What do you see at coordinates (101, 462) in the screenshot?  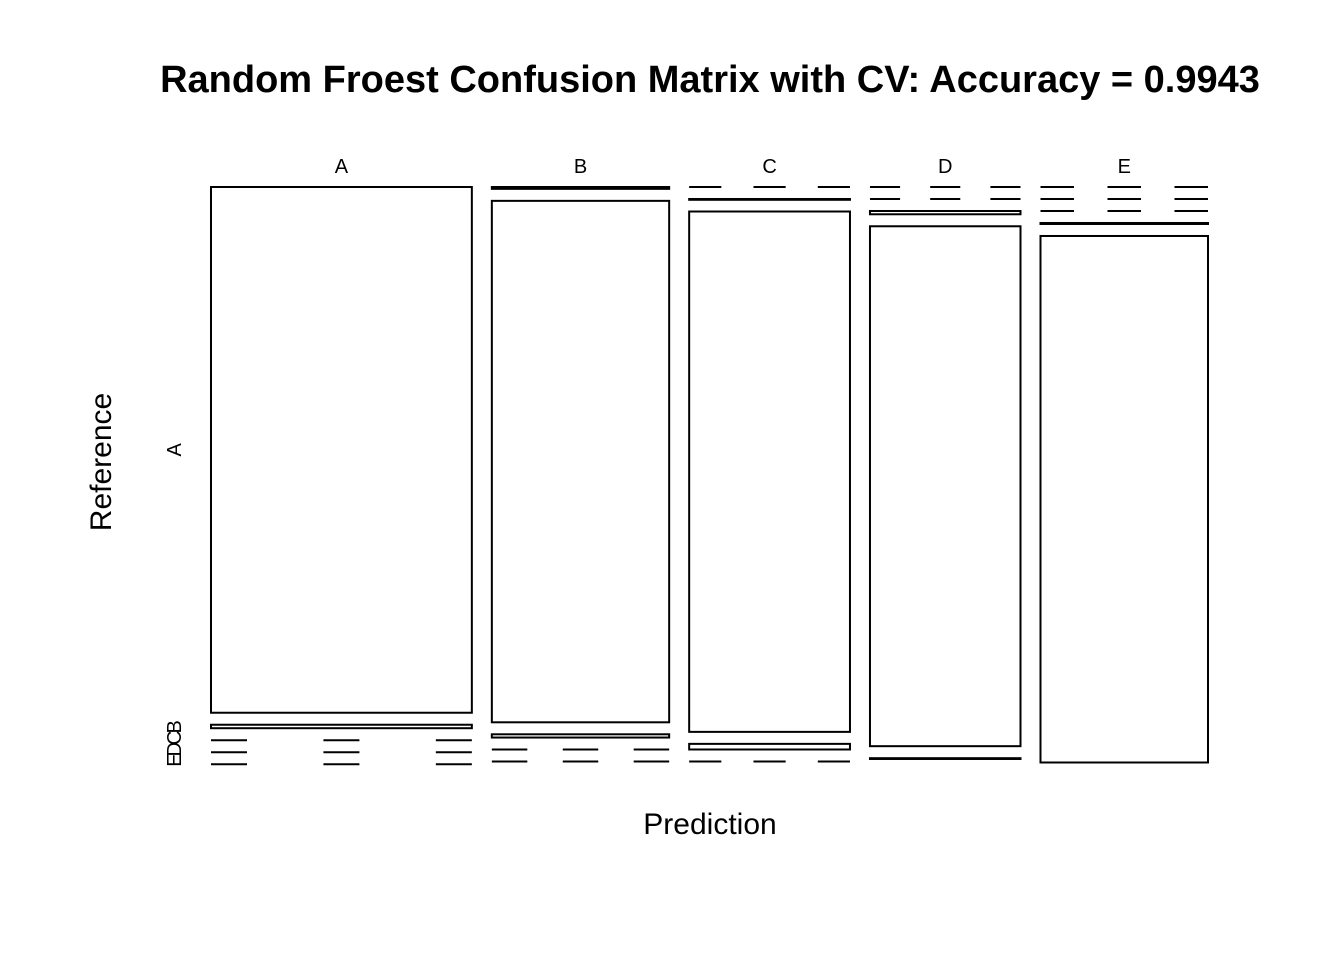 I see `y-axis-label: Reference` at bounding box center [101, 462].